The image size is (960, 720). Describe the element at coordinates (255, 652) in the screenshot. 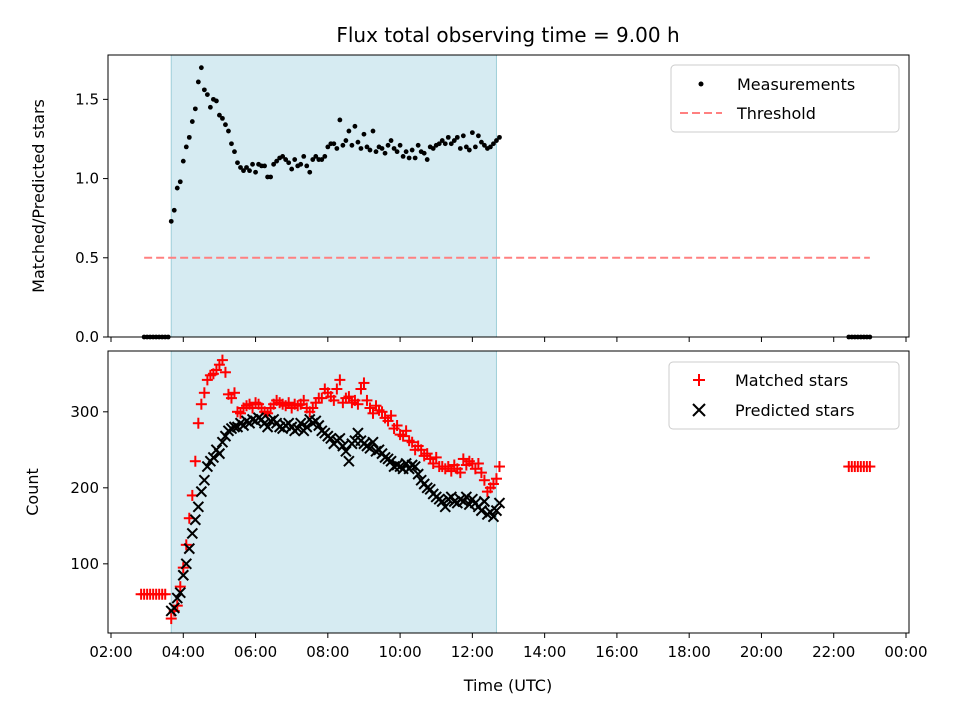

I see `bottom-x-tick-label: 06:00` at that location.